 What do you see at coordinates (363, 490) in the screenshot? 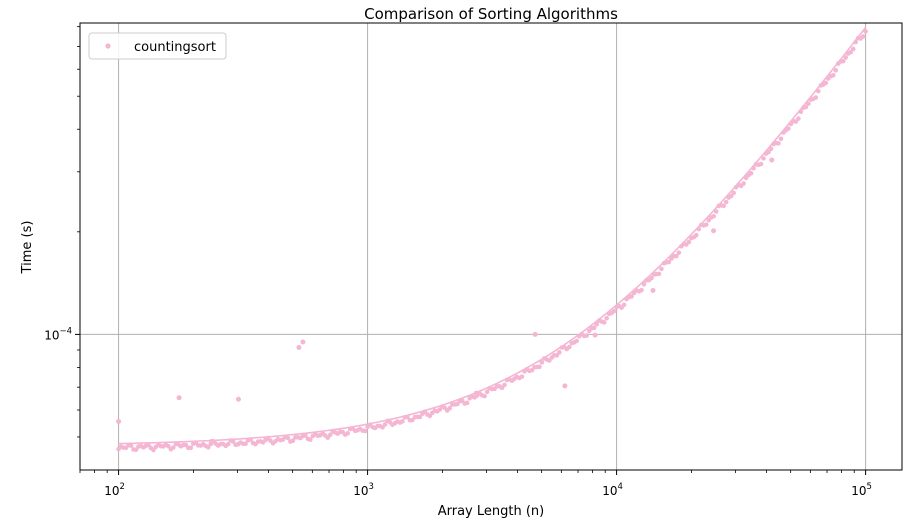
I see `x-tick-label: 10³` at bounding box center [363, 490].